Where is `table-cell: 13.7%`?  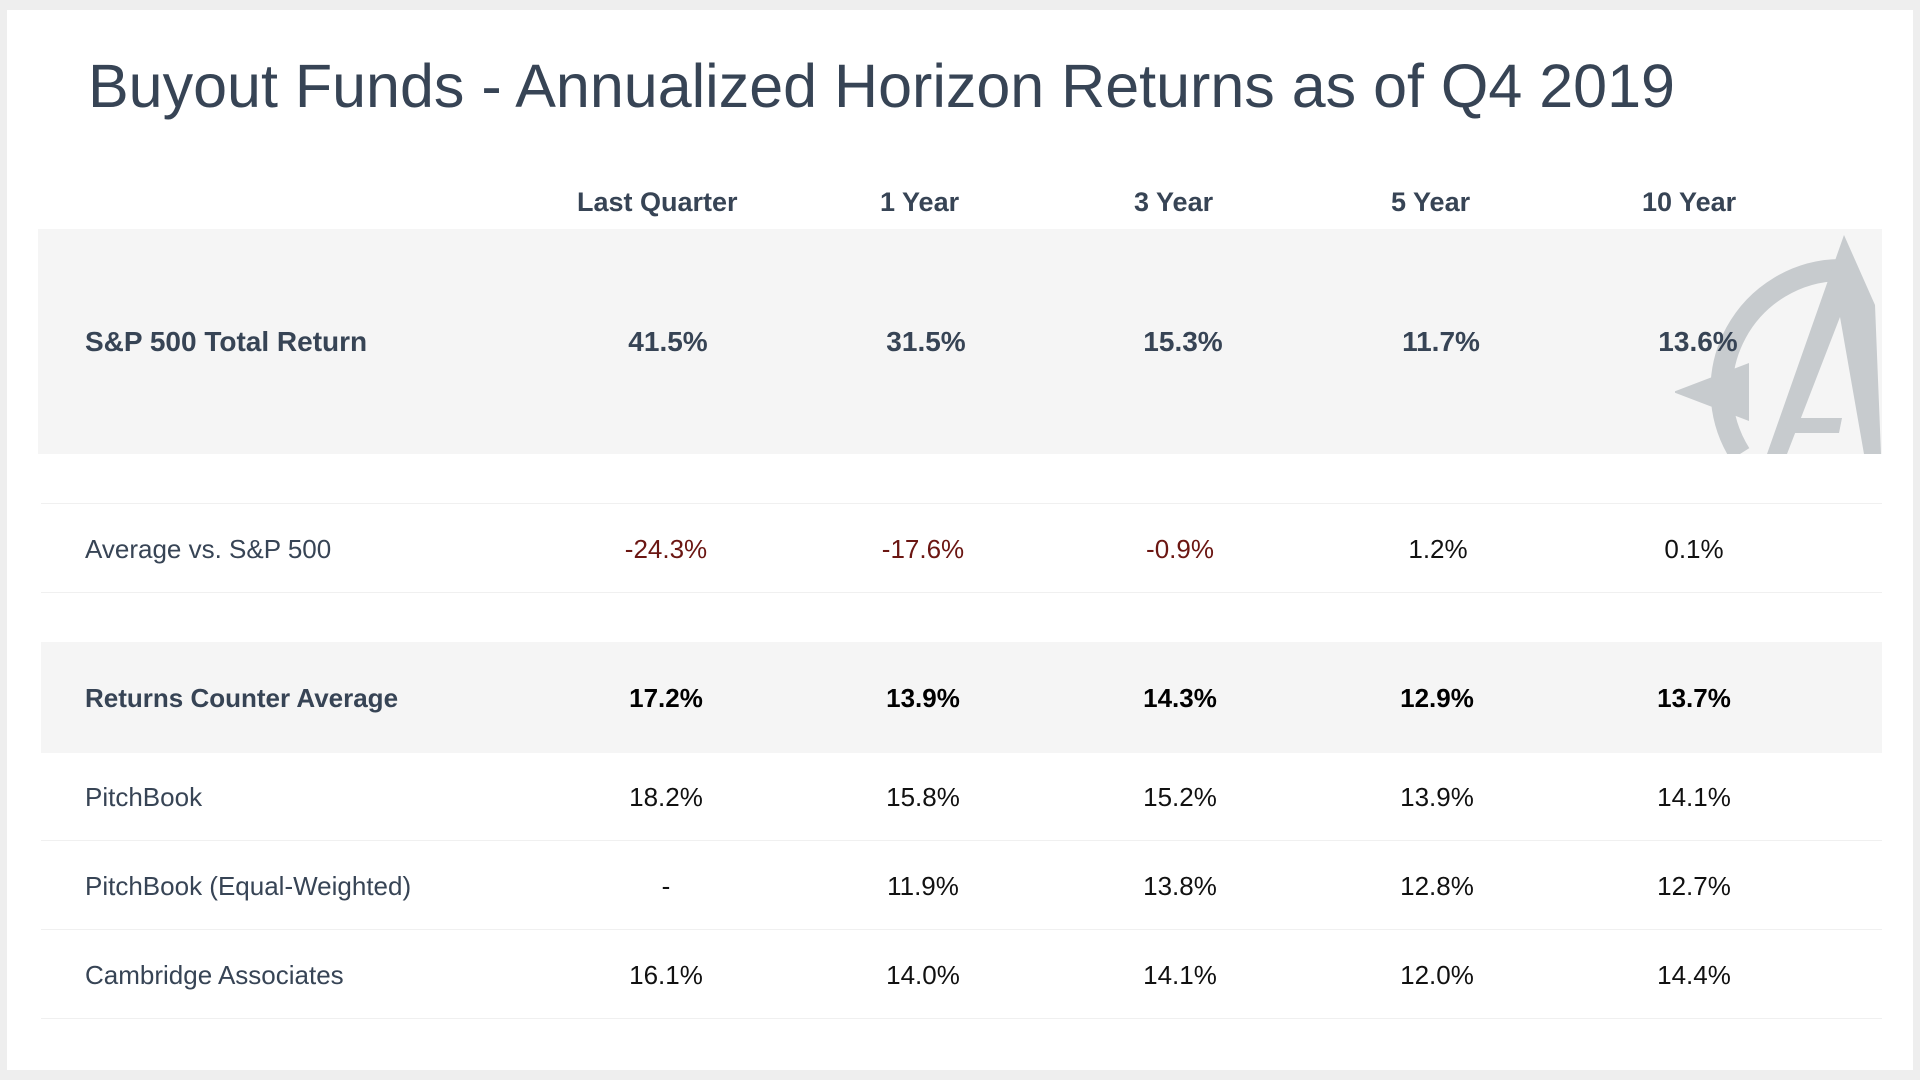 table-cell: 13.7% is located at coordinates (1694, 698).